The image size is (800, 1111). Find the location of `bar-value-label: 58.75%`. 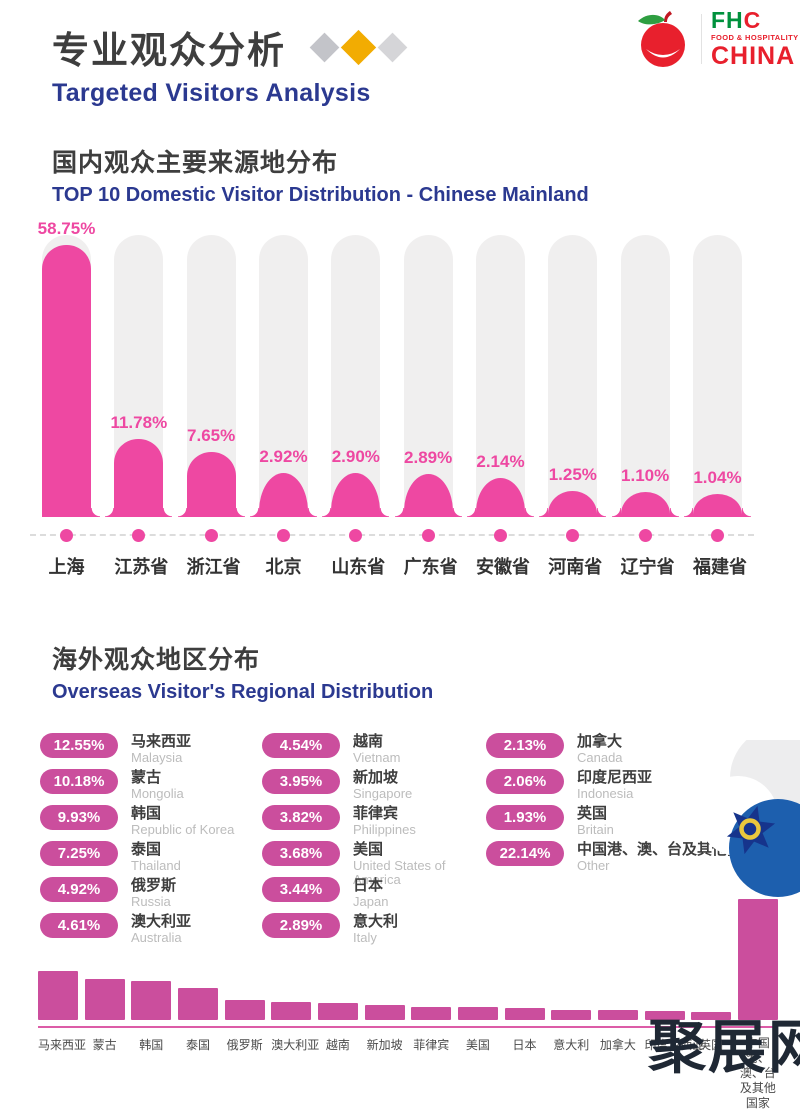

bar-value-label: 58.75% is located at coordinates (66, 228).